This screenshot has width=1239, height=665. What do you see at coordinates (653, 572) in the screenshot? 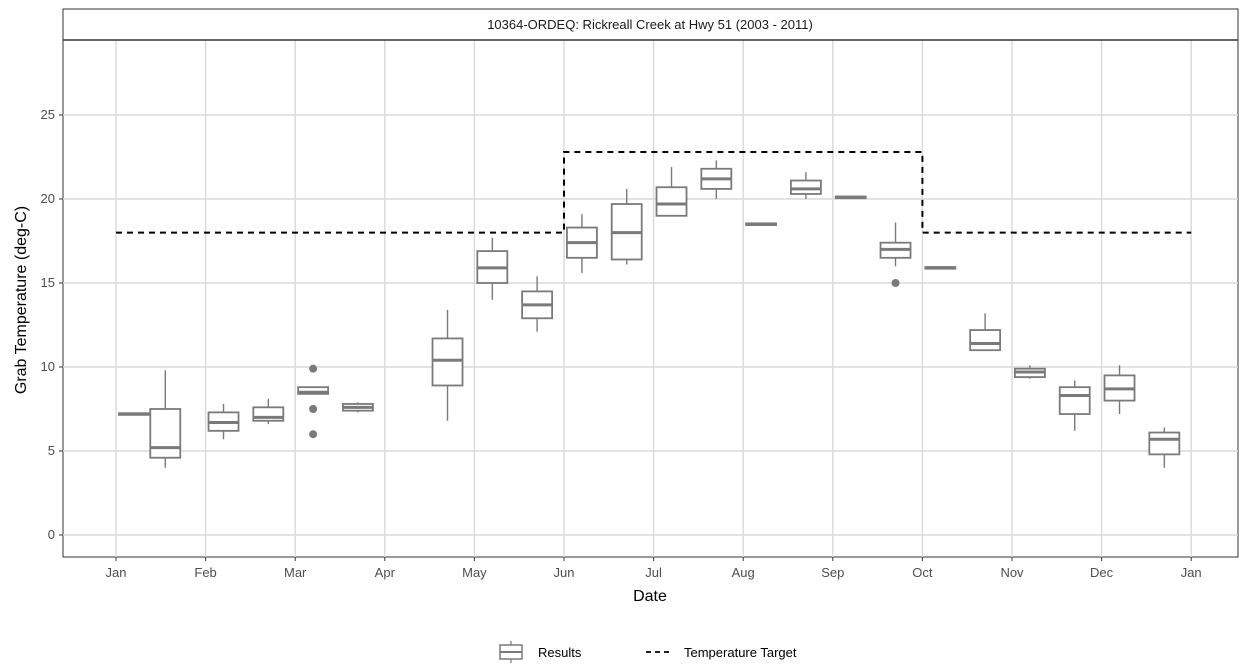
I see `x-tick-label: Jul` at bounding box center [653, 572].